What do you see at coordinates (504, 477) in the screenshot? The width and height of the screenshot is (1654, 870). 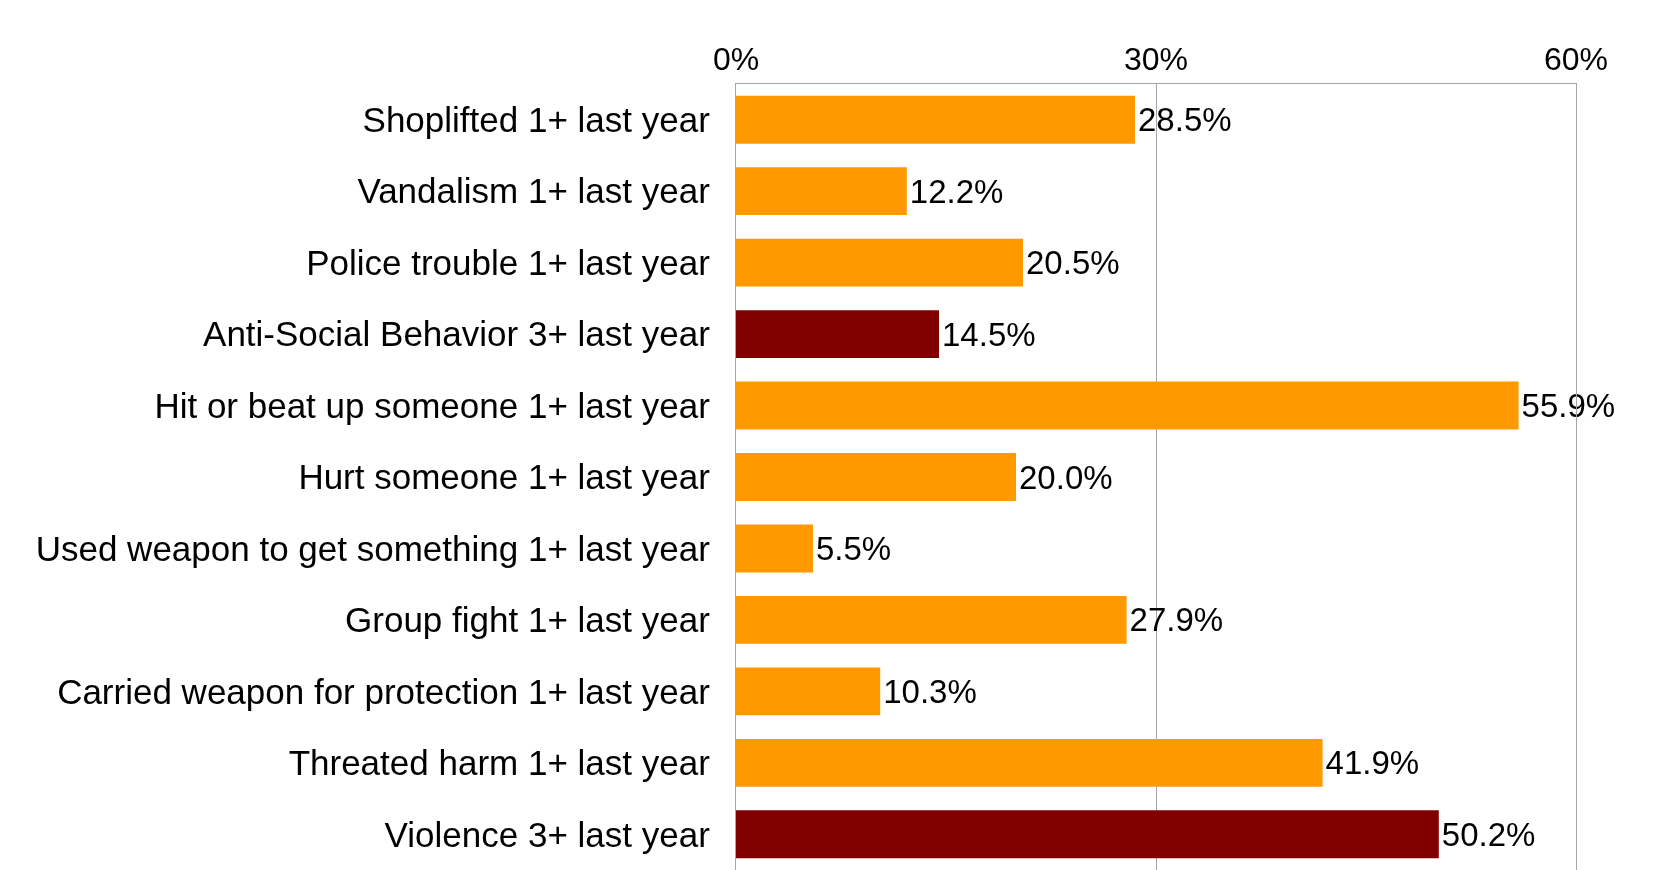 I see `y-tick-label: Hurt someone 1+ last year` at bounding box center [504, 477].